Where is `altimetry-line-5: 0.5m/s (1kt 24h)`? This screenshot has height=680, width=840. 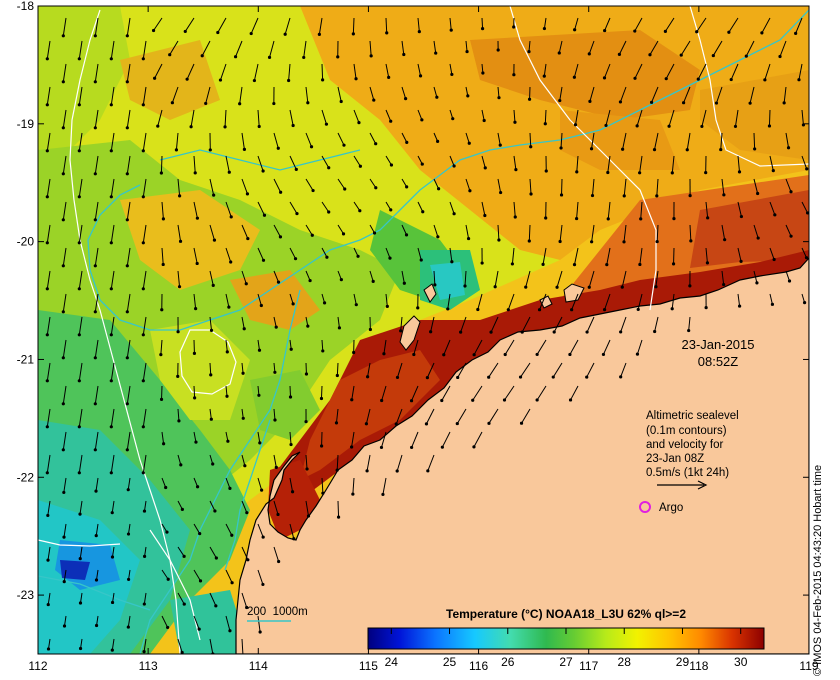 altimetry-line-5: 0.5m/s (1kt 24h) is located at coordinates (687, 473).